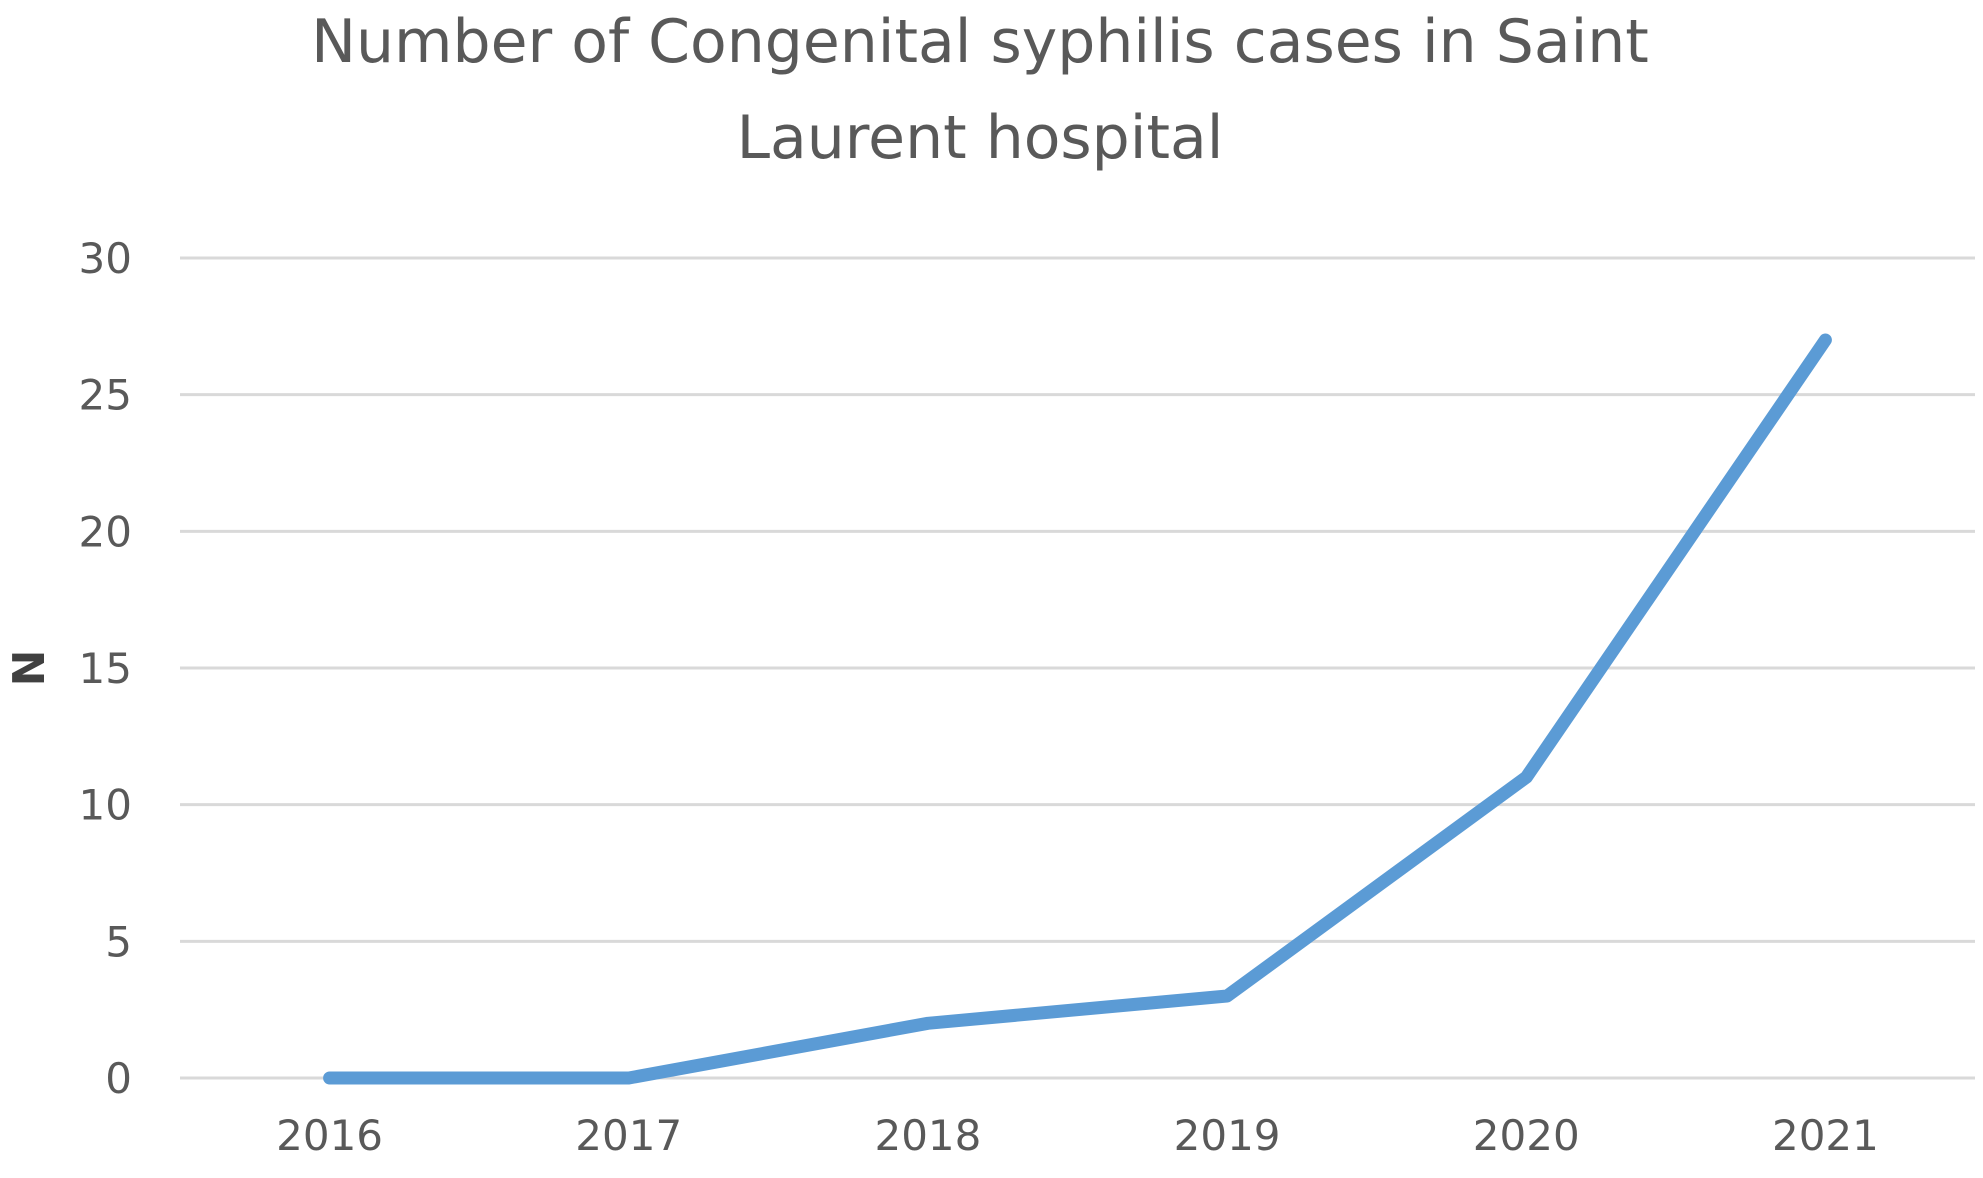 This screenshot has width=1983, height=1178. I want to click on x-tick-label-2020: 2020, so click(1526, 1135).